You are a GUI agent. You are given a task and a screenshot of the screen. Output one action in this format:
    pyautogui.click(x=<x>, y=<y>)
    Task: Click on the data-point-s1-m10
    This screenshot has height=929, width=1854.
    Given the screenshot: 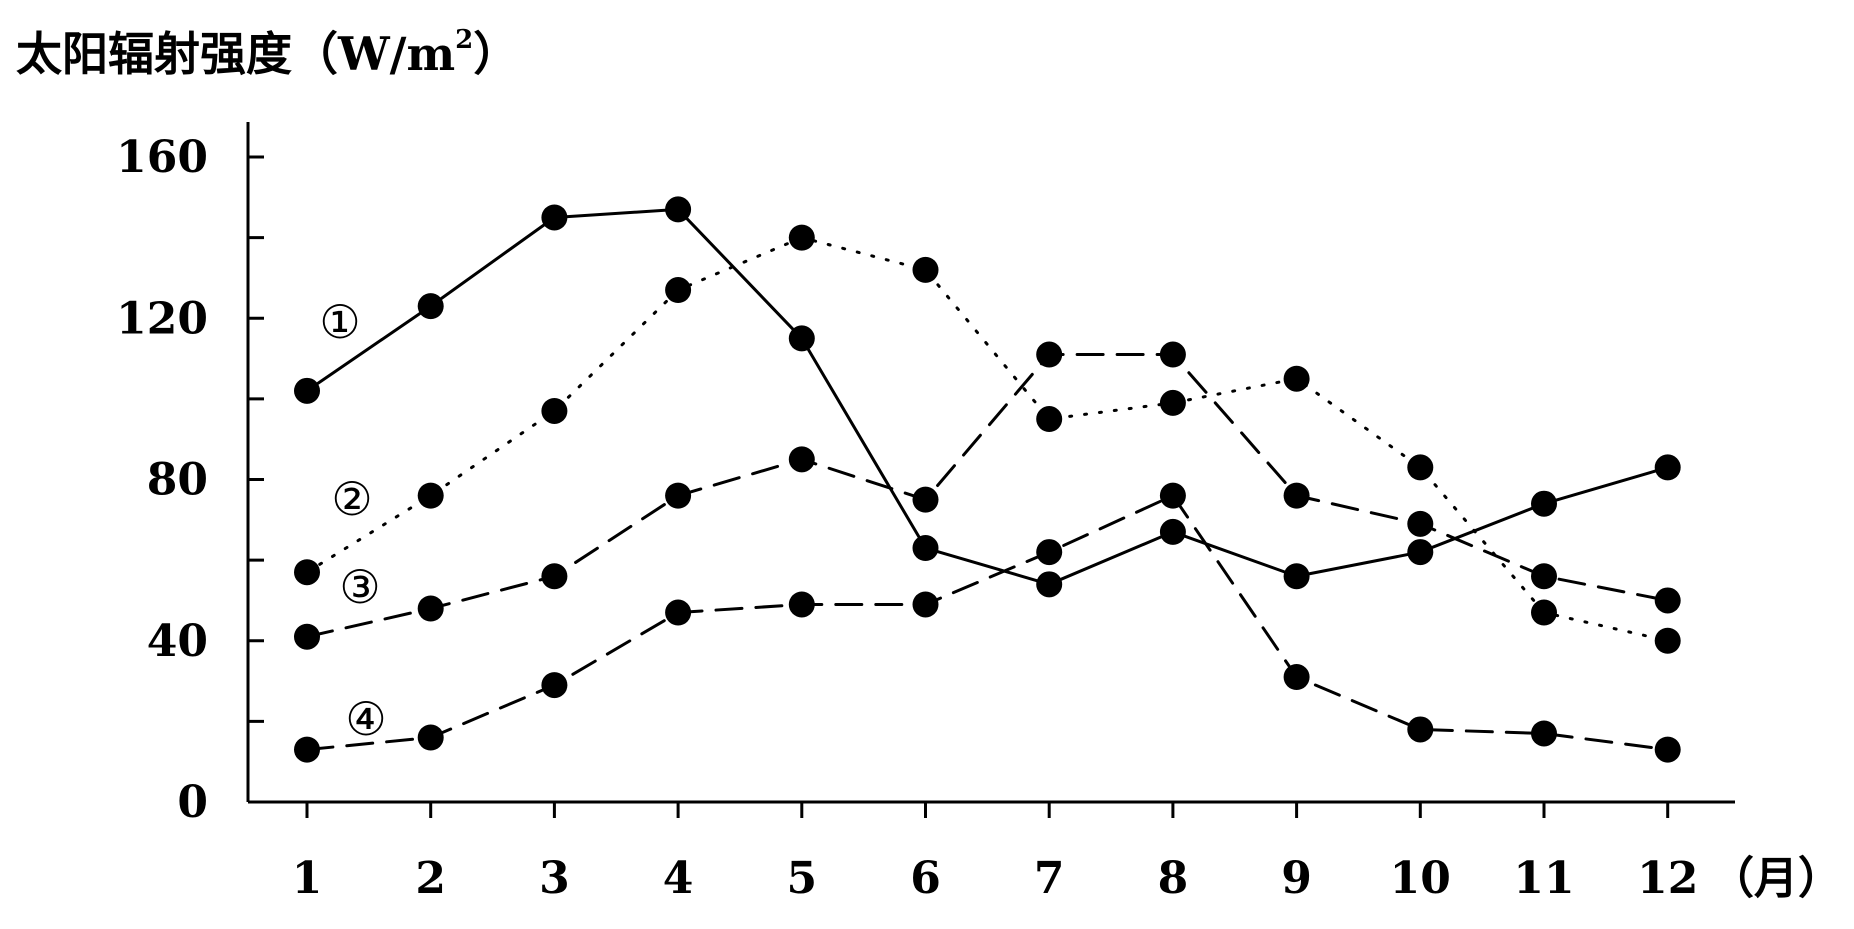 What is the action you would take?
    pyautogui.click(x=1420, y=552)
    